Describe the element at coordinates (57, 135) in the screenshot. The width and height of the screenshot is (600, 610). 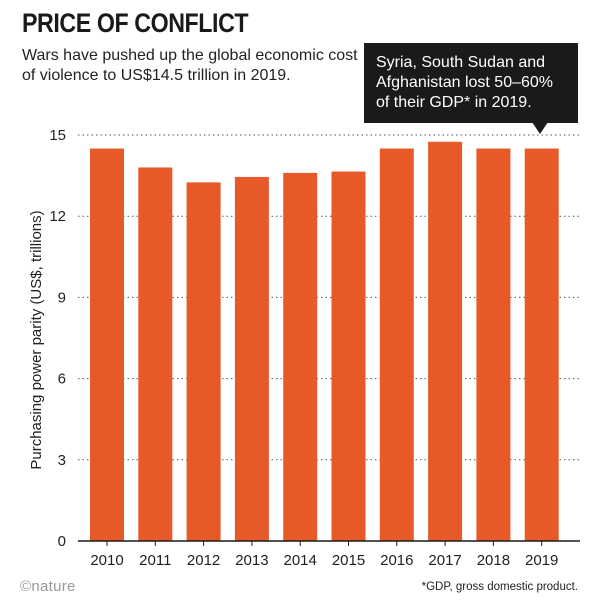
I see `y-tick-label: 15` at that location.